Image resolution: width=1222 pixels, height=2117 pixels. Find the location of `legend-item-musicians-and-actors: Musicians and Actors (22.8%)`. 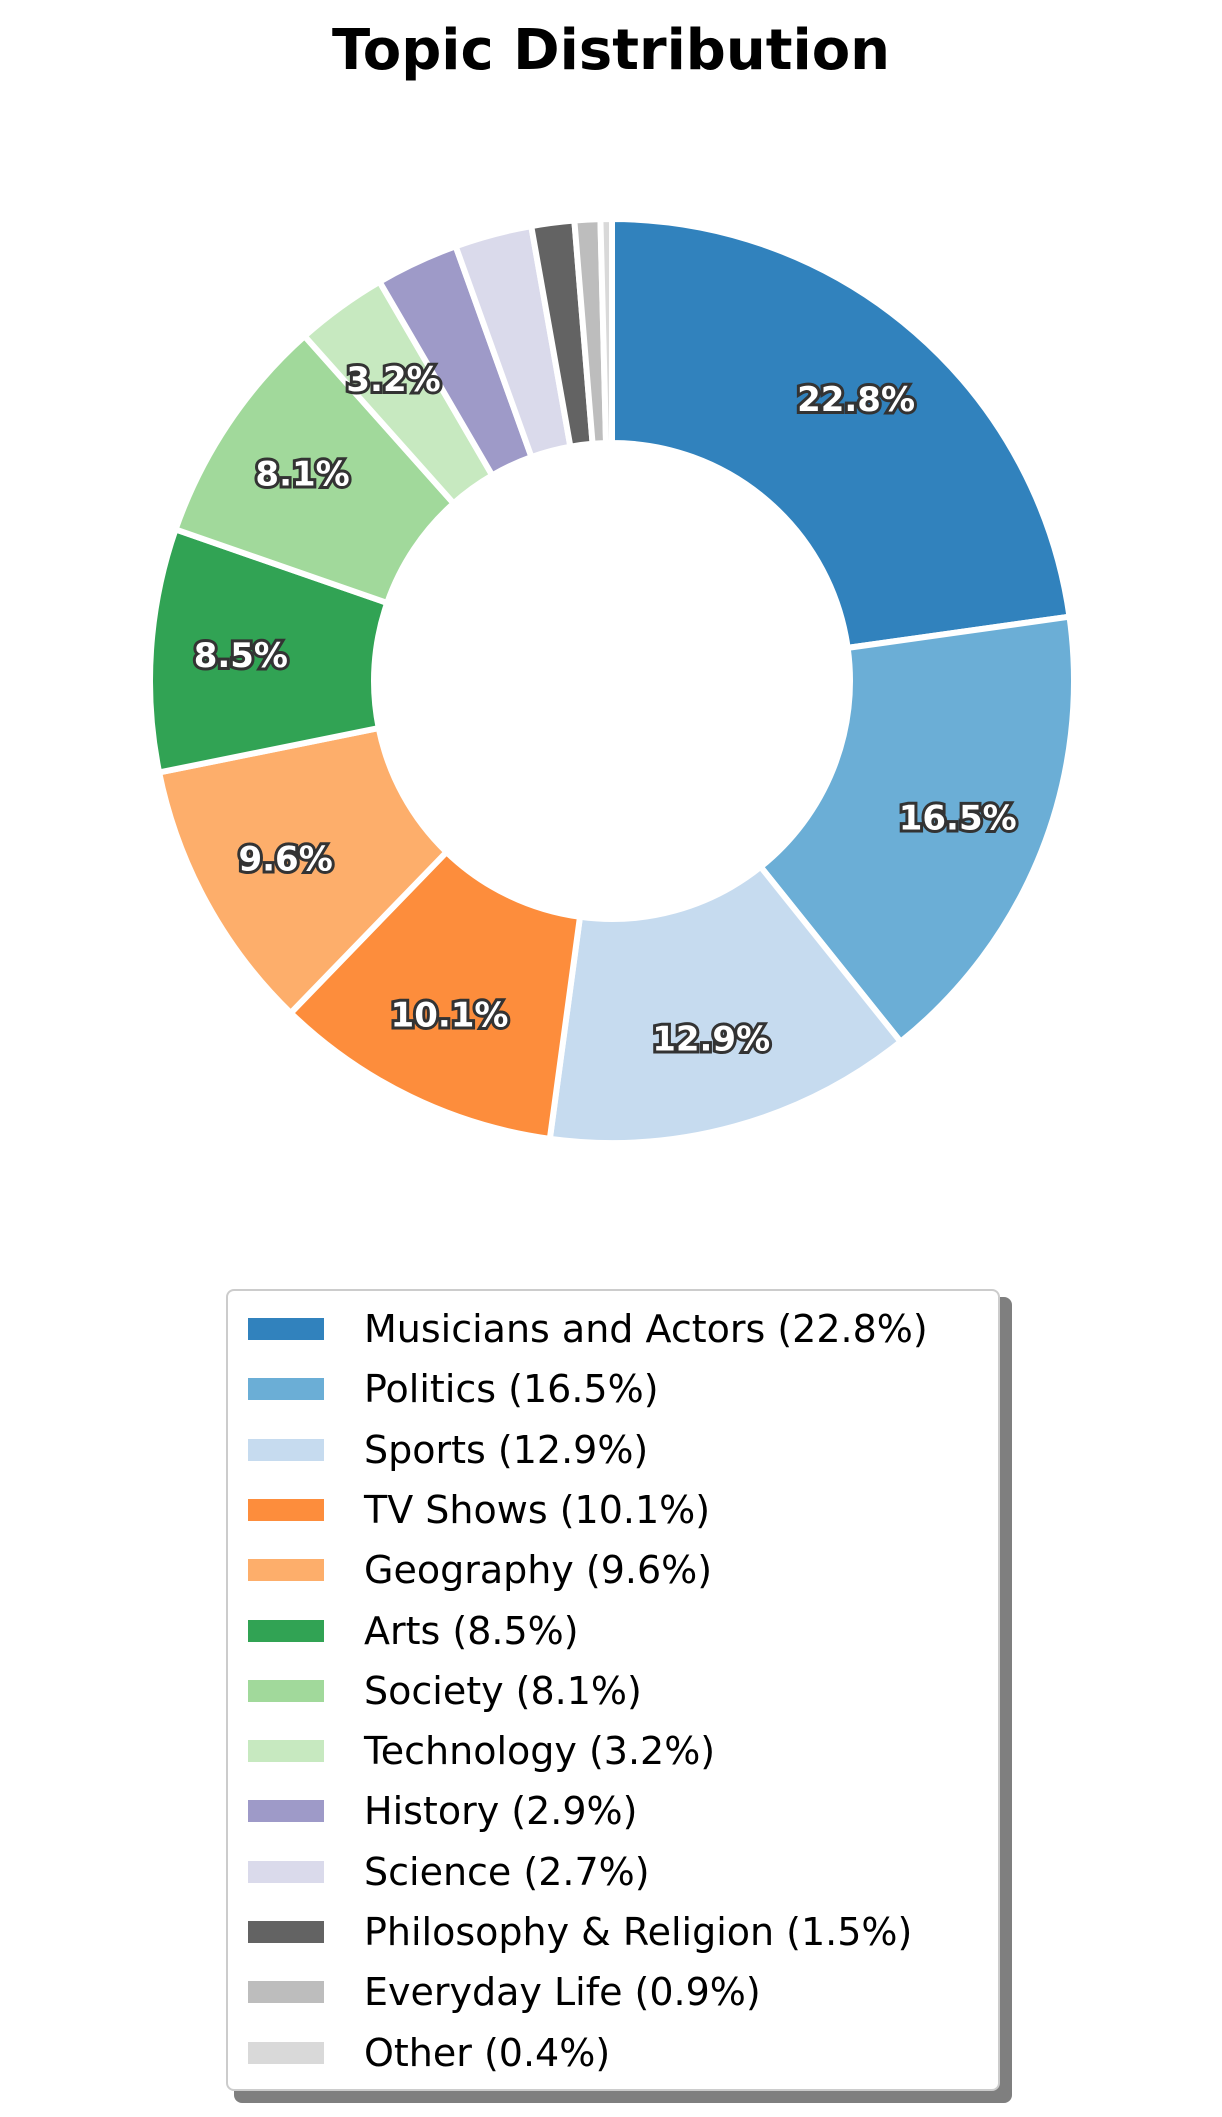

legend-item-musicians-and-actors: Musicians and Actors (22.8%) is located at coordinates (618, 1329).